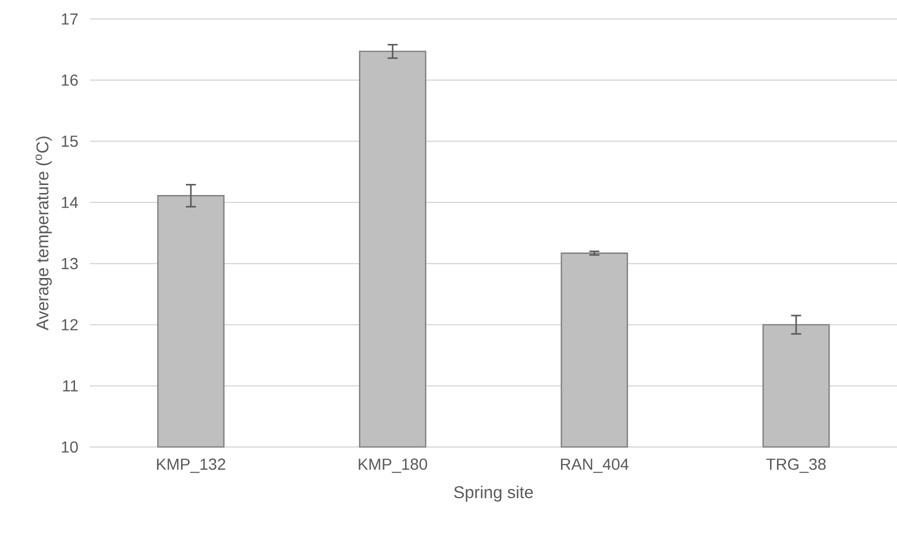  What do you see at coordinates (70, 386) in the screenshot?
I see `y-tick-label: 11` at bounding box center [70, 386].